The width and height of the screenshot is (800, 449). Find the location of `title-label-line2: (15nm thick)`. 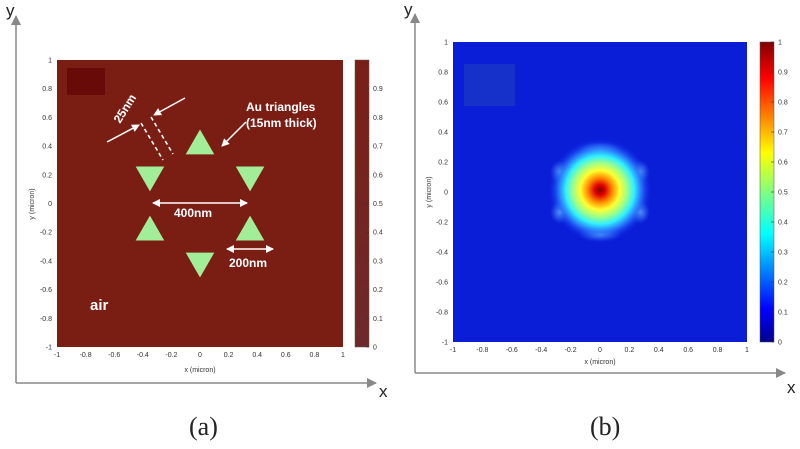

title-label-line2: (15nm thick) is located at coordinates (281, 123).